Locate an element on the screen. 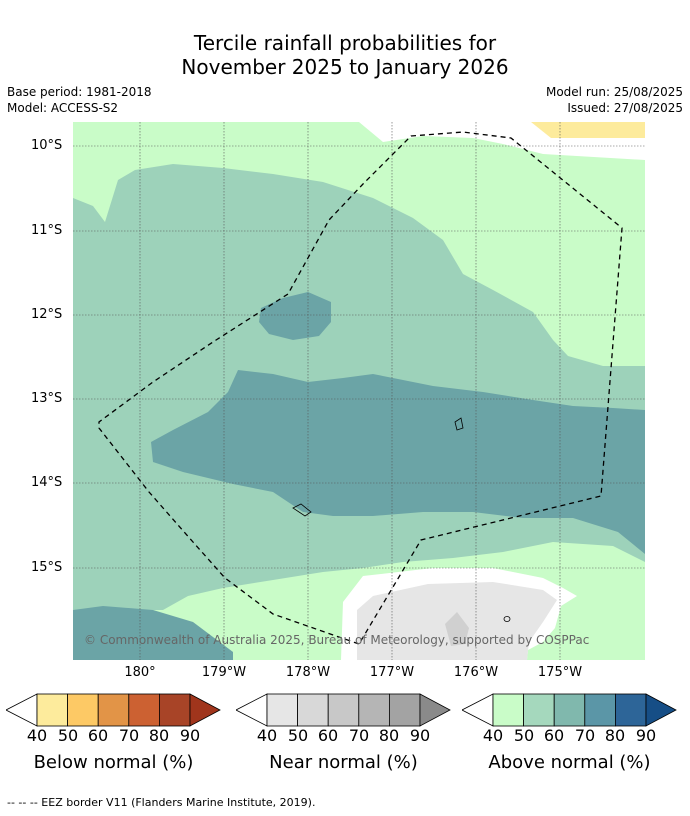 The height and width of the screenshot is (816, 690). legend-near-swatches is located at coordinates (343, 710).